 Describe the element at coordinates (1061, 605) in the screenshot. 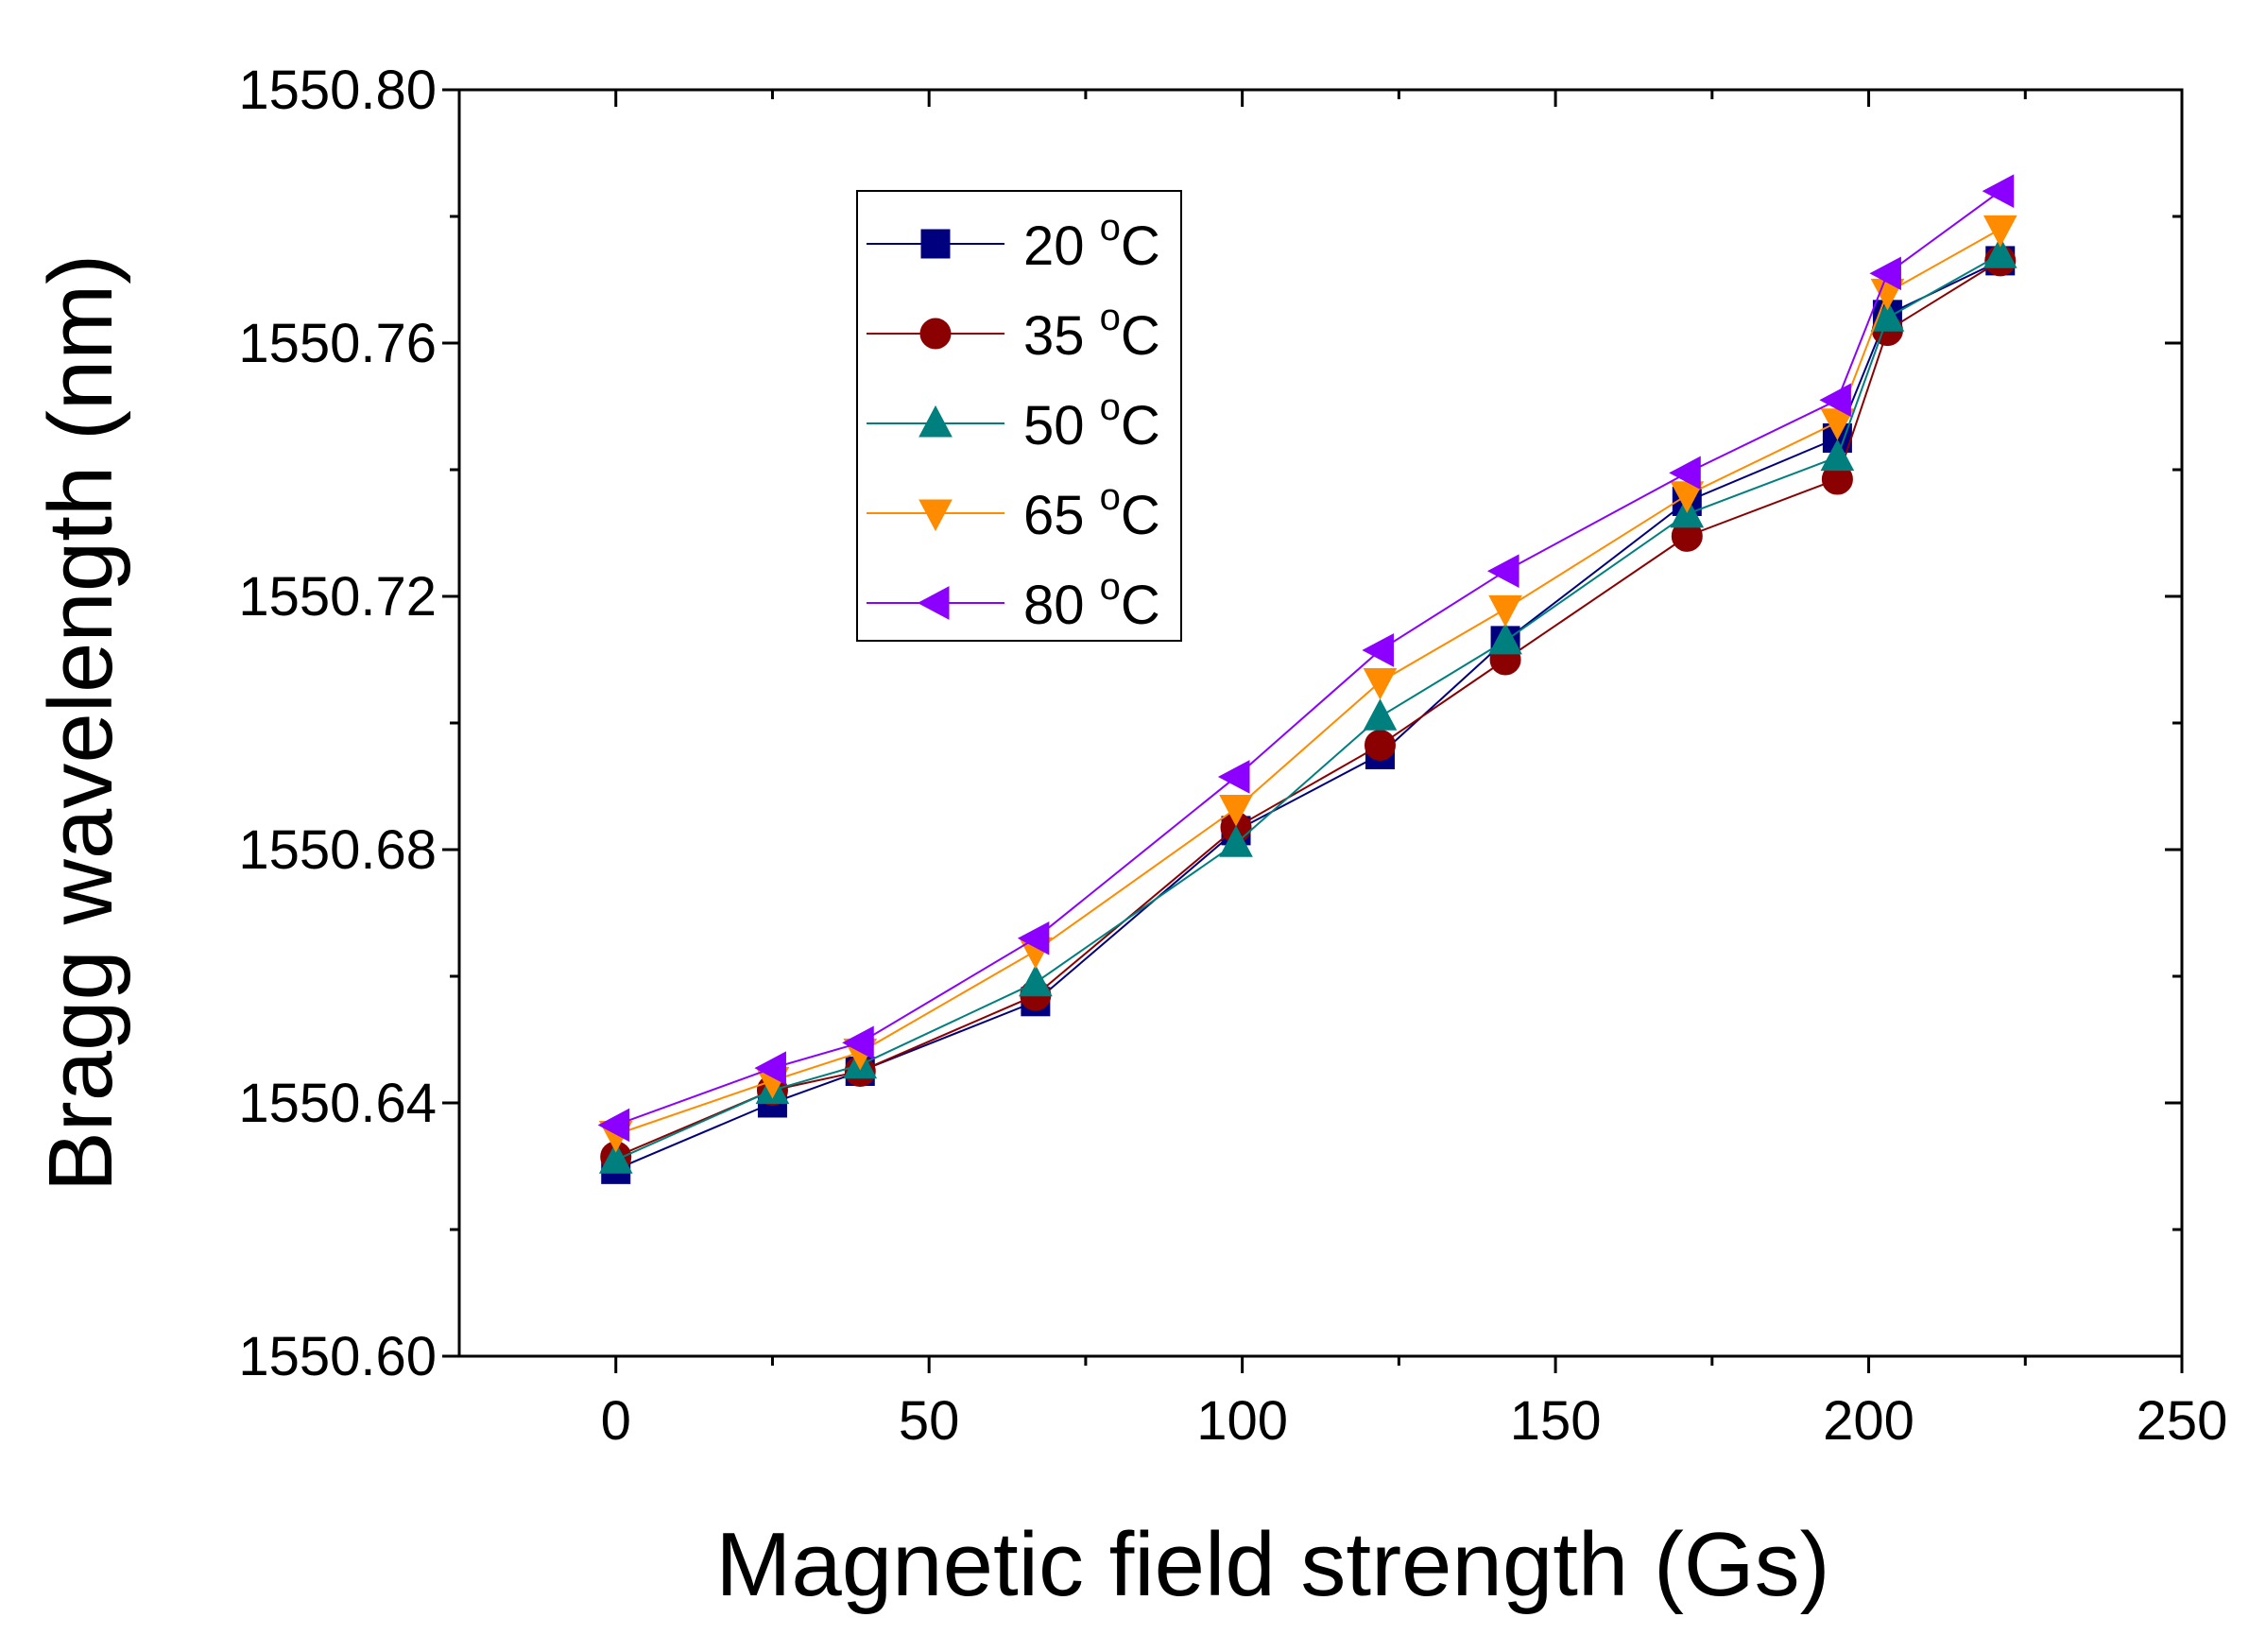

I see `legend-label-value: 80` at that location.